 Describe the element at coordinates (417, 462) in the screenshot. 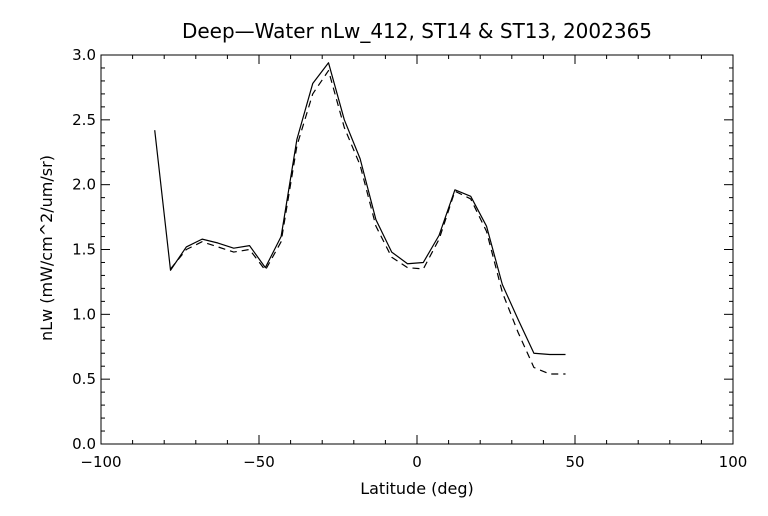

I see `x-tick-label: 0` at that location.